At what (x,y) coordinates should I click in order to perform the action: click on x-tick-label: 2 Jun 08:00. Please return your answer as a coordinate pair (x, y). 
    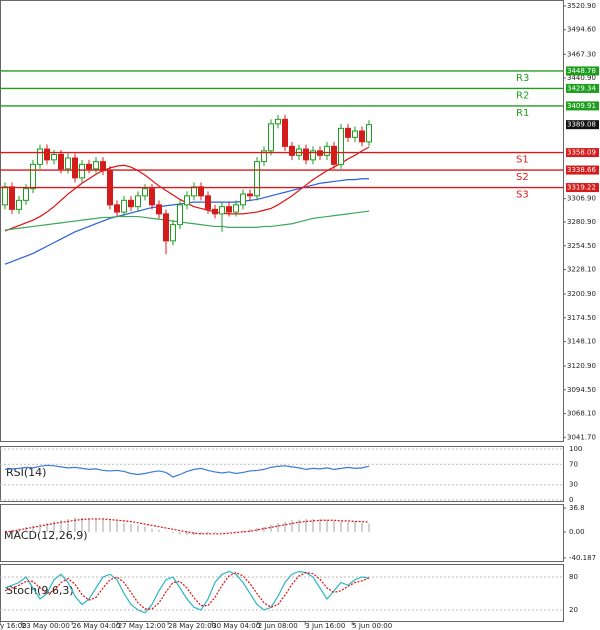
    Looking at the image, I should click on (278, 626).